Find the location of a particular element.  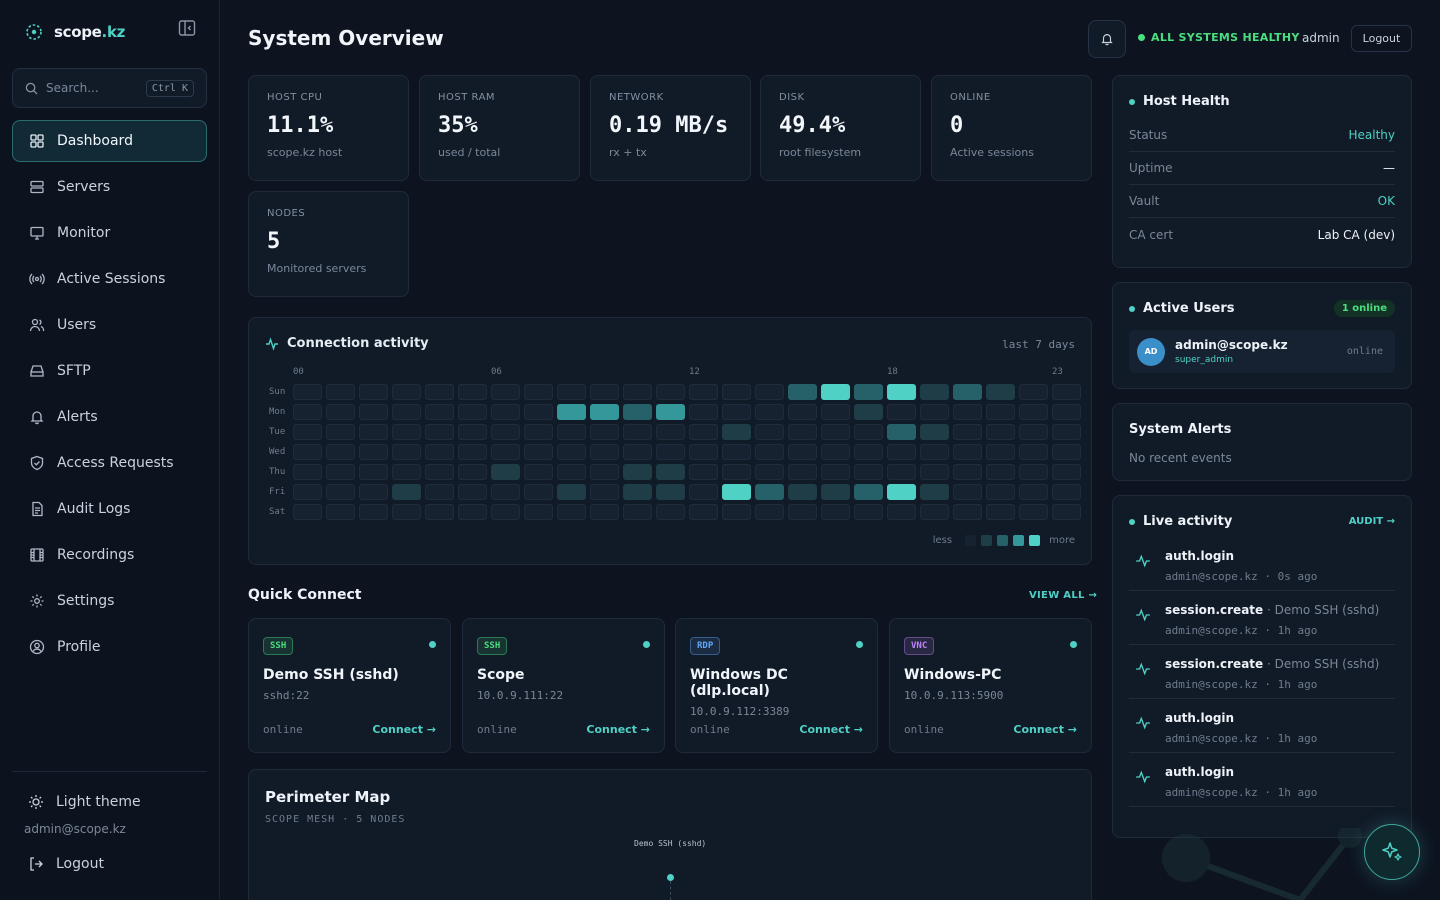

sidebar-item-servers: Servers is located at coordinates (109, 187).